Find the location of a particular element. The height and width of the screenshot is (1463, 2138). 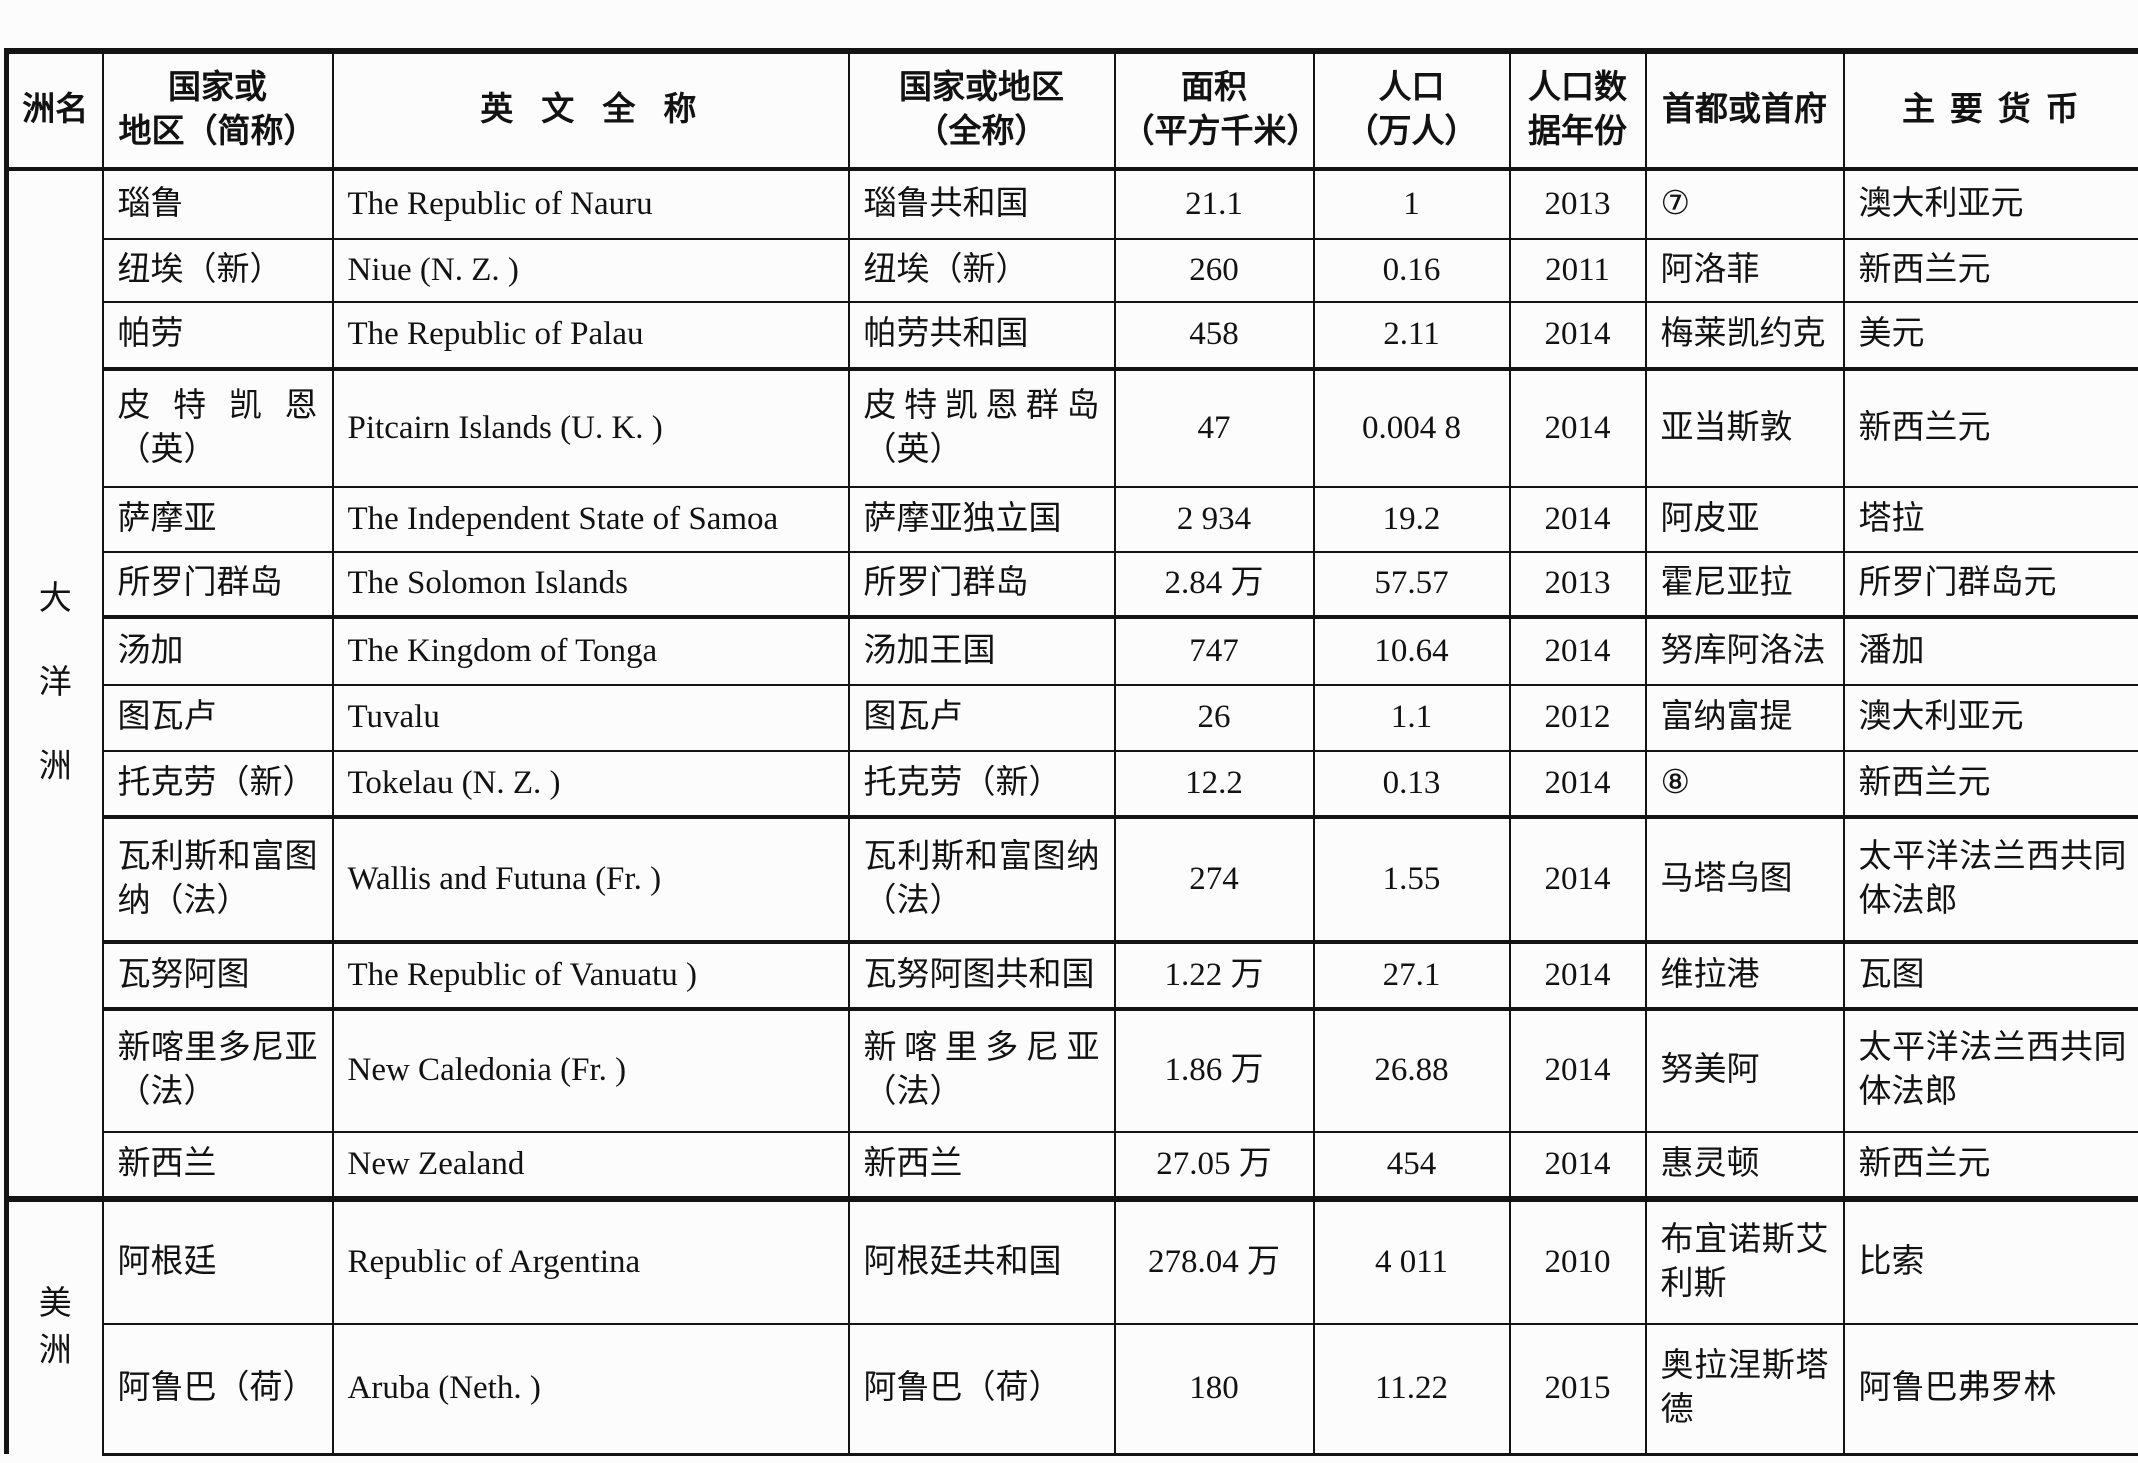

cell-capital: 富纳富提 is located at coordinates (1744, 718).